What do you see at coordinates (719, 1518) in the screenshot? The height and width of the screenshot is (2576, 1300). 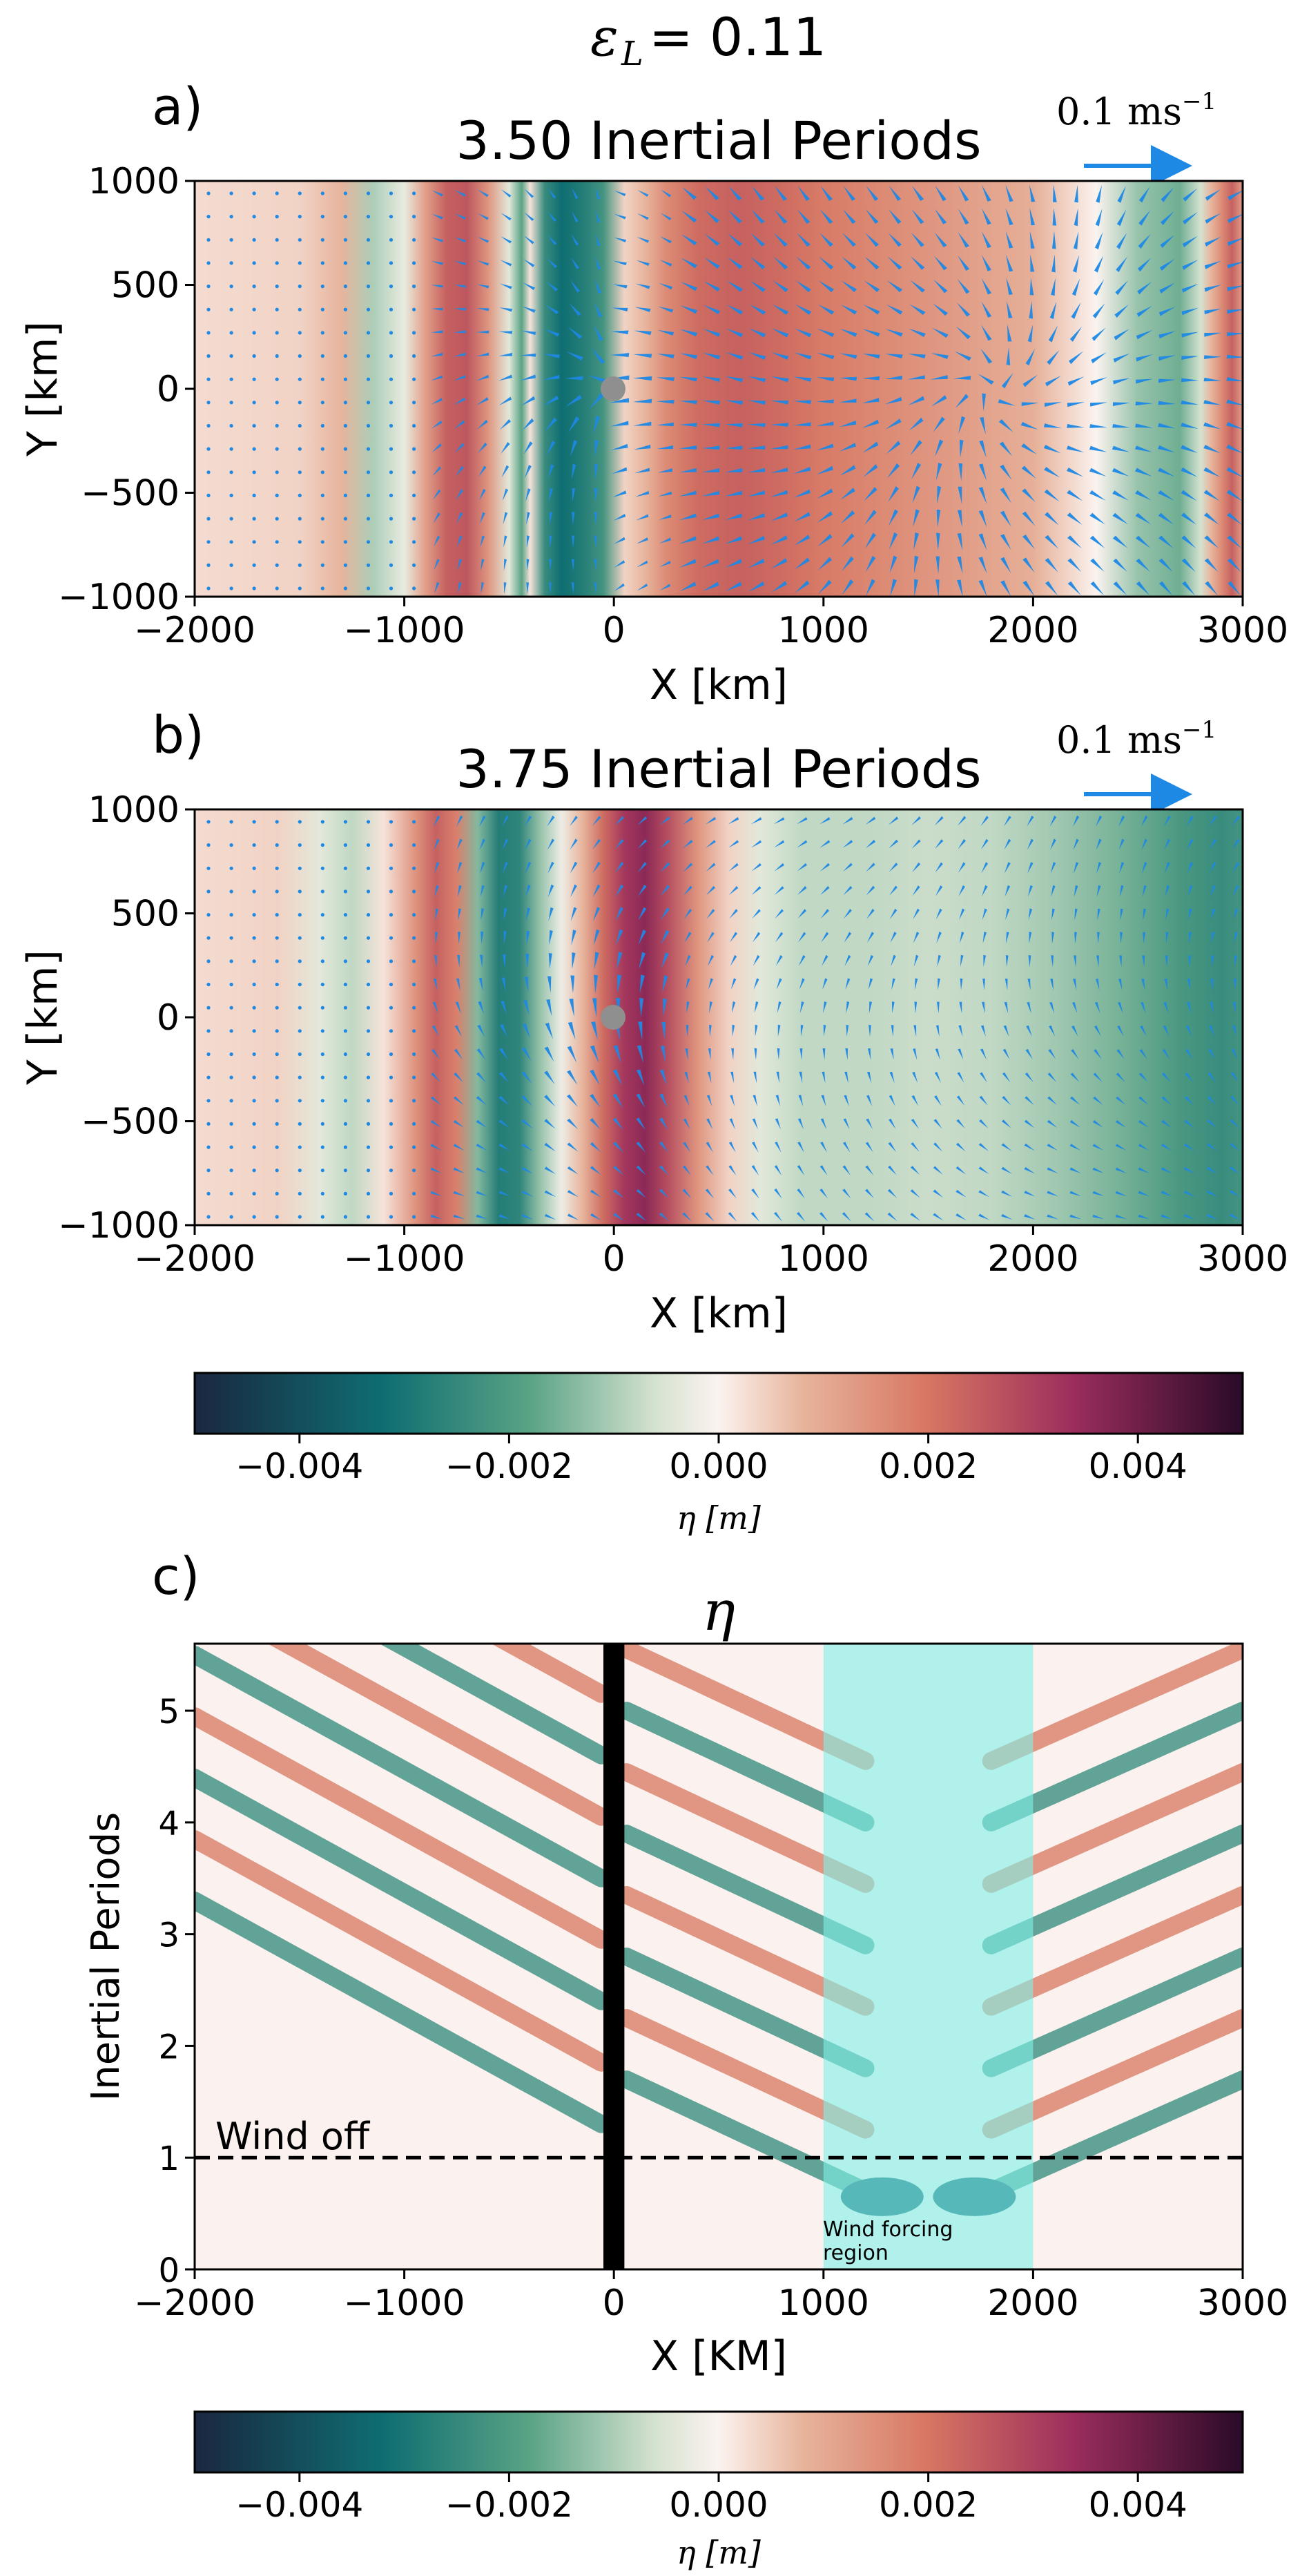 I see `colorbar-1-label: η [m]` at bounding box center [719, 1518].